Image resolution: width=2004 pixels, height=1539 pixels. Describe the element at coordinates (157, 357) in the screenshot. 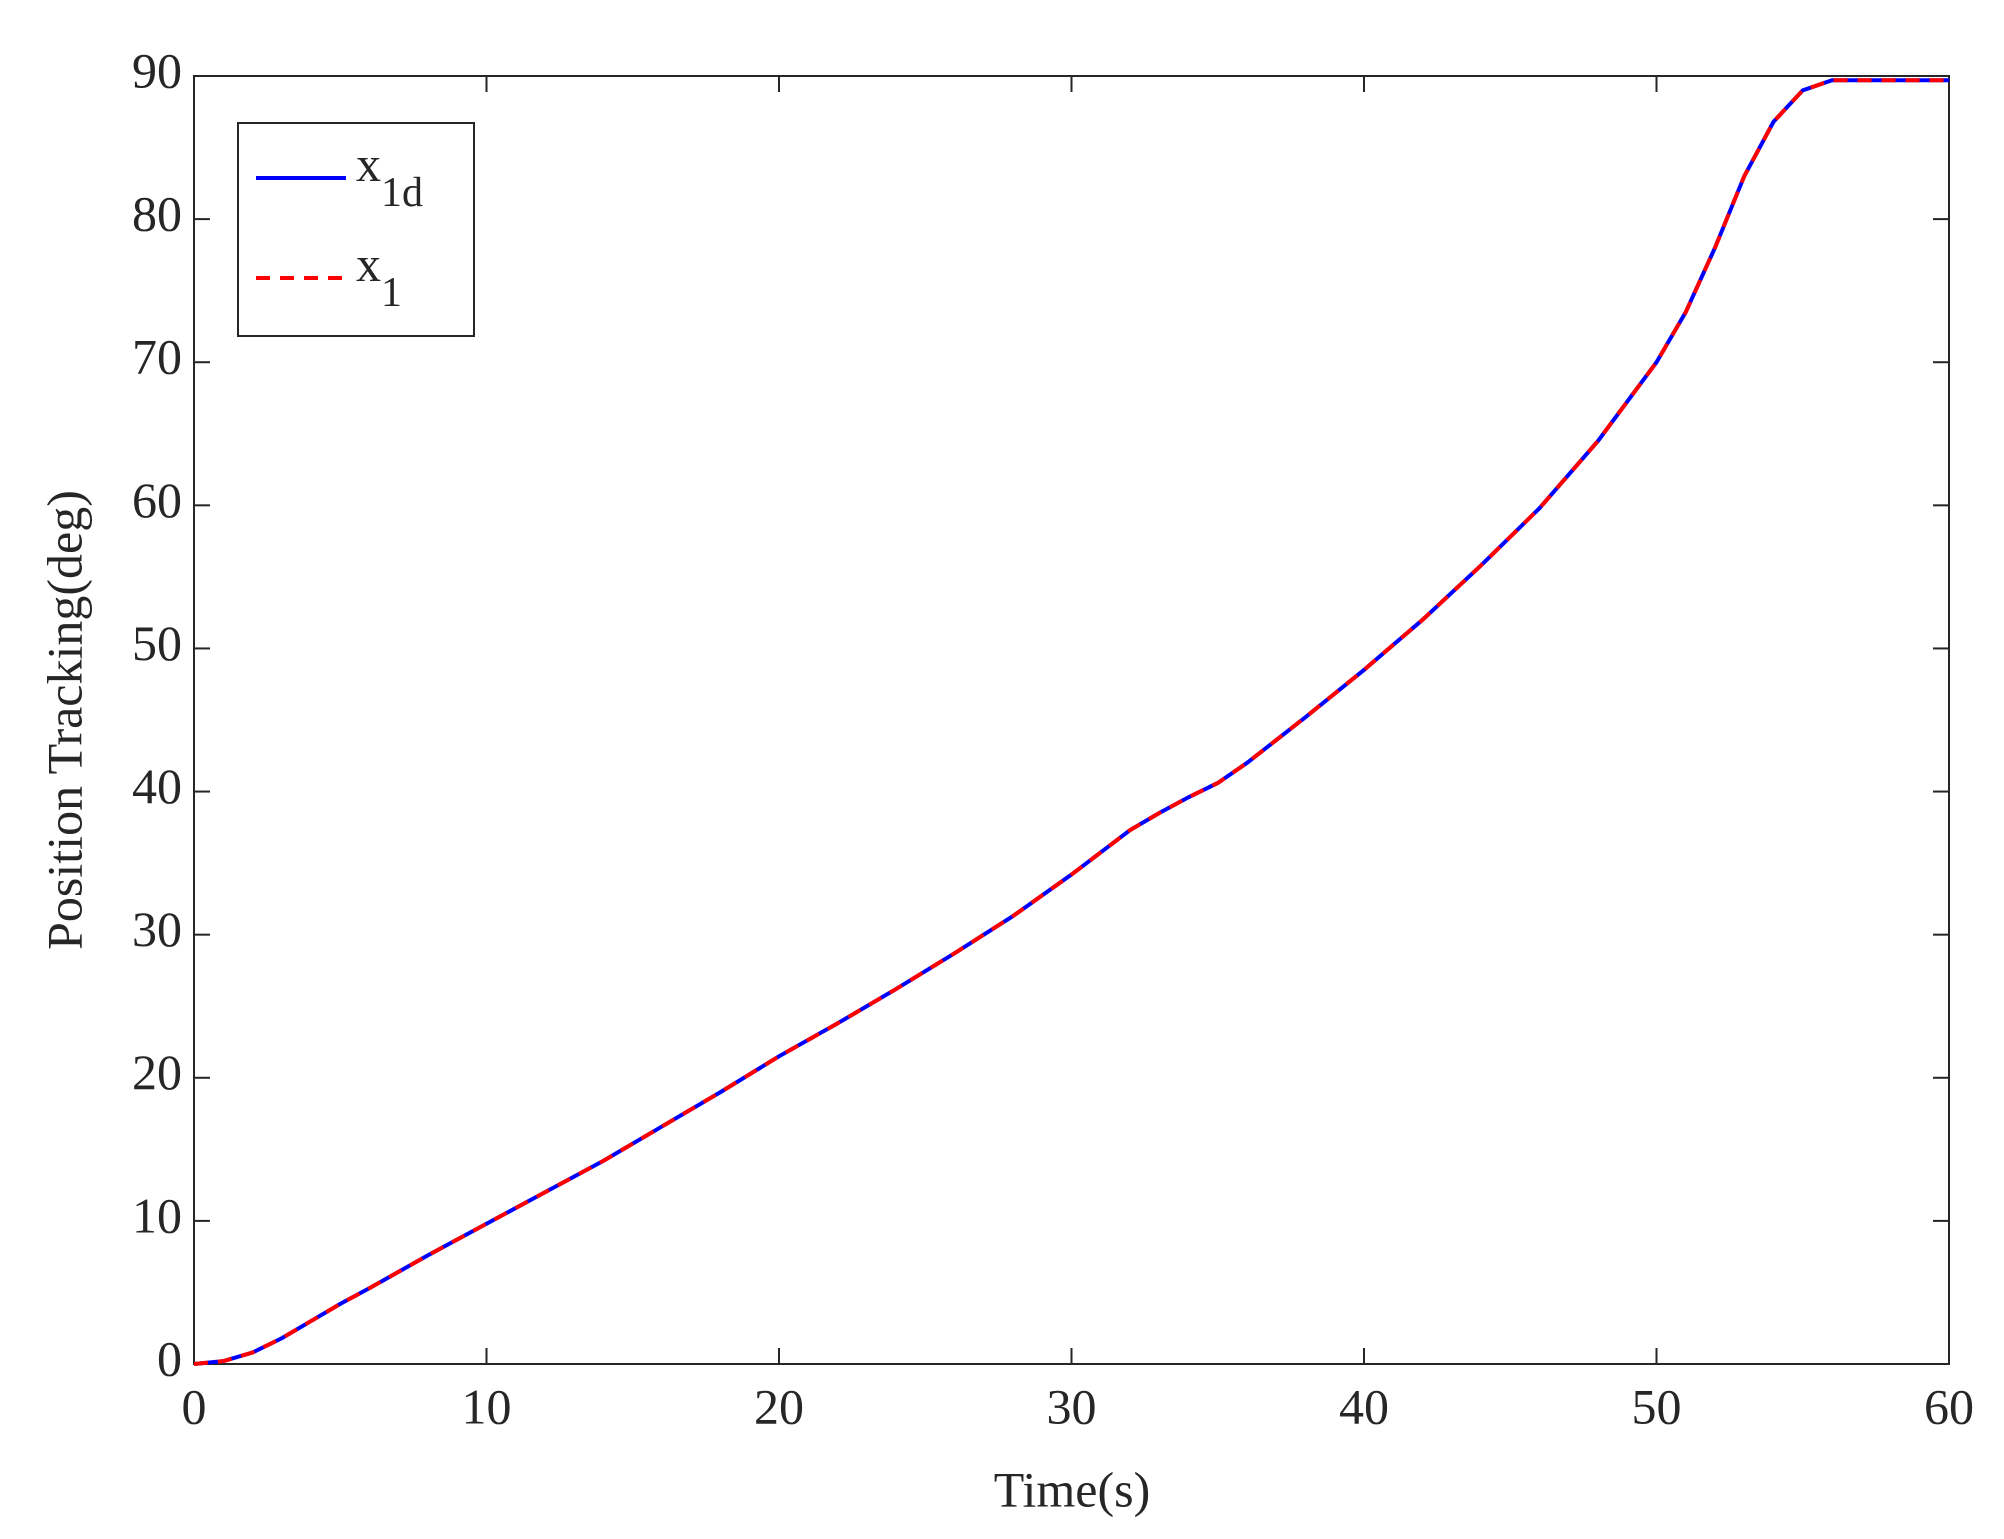

I see `y-tick-label: 70` at that location.